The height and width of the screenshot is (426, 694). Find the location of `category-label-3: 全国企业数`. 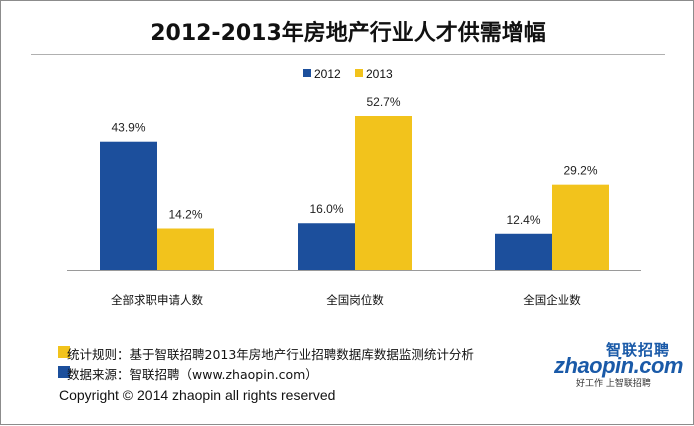

category-label-3: 全国企业数 is located at coordinates (552, 300).